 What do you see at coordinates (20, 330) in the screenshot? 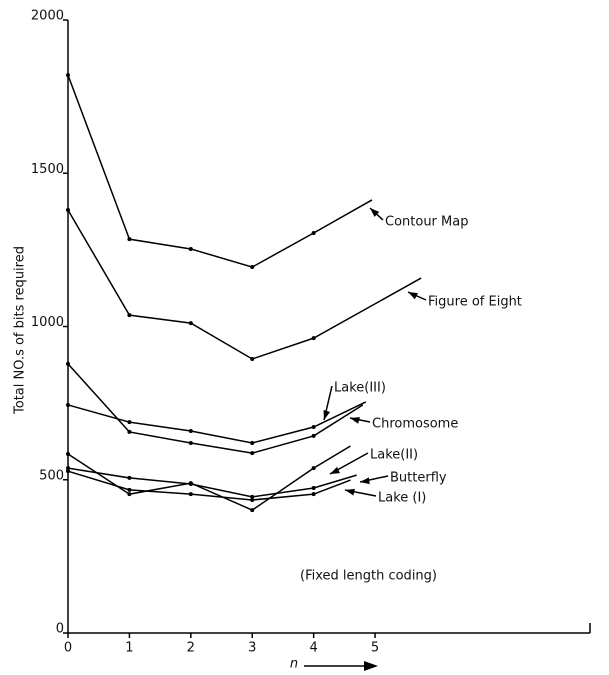
I see `y-axis-label: Total NO.s of bits required` at bounding box center [20, 330].